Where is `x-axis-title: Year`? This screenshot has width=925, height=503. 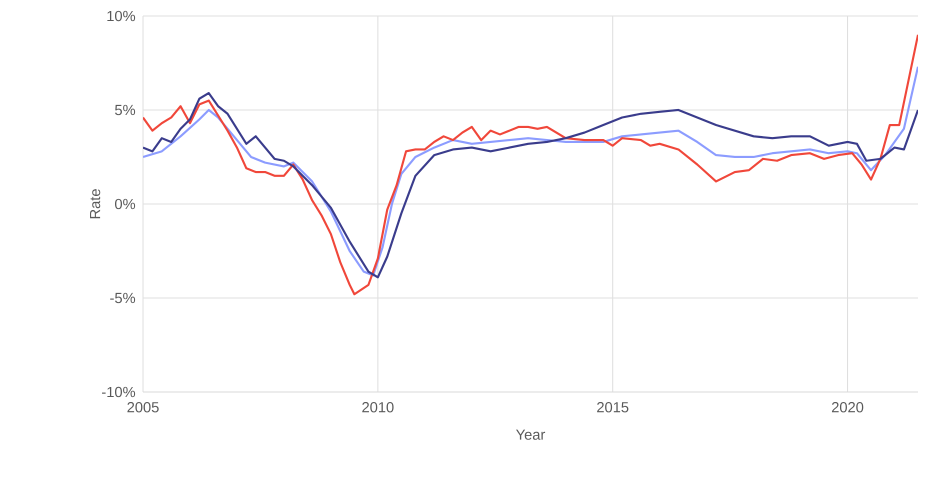 x-axis-title: Year is located at coordinates (531, 435).